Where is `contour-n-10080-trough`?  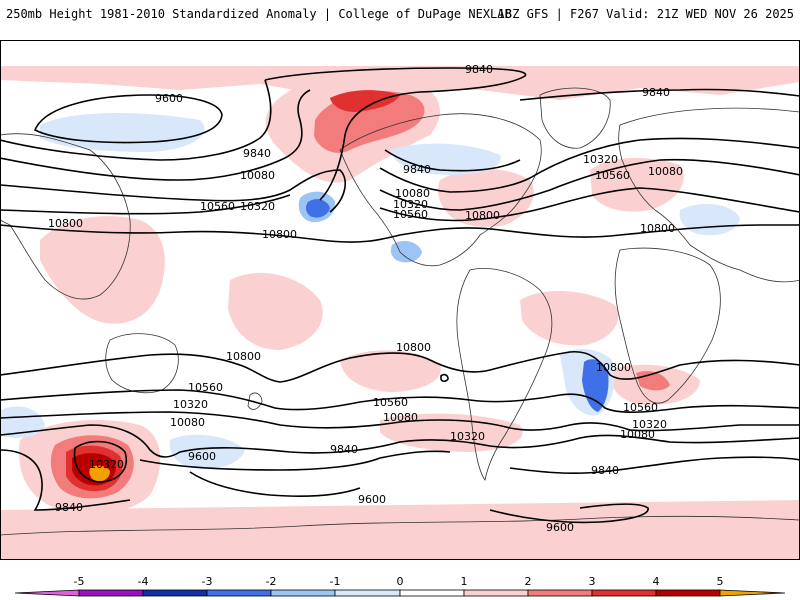
contour-n-10080-trough is located at coordinates (589, 165).